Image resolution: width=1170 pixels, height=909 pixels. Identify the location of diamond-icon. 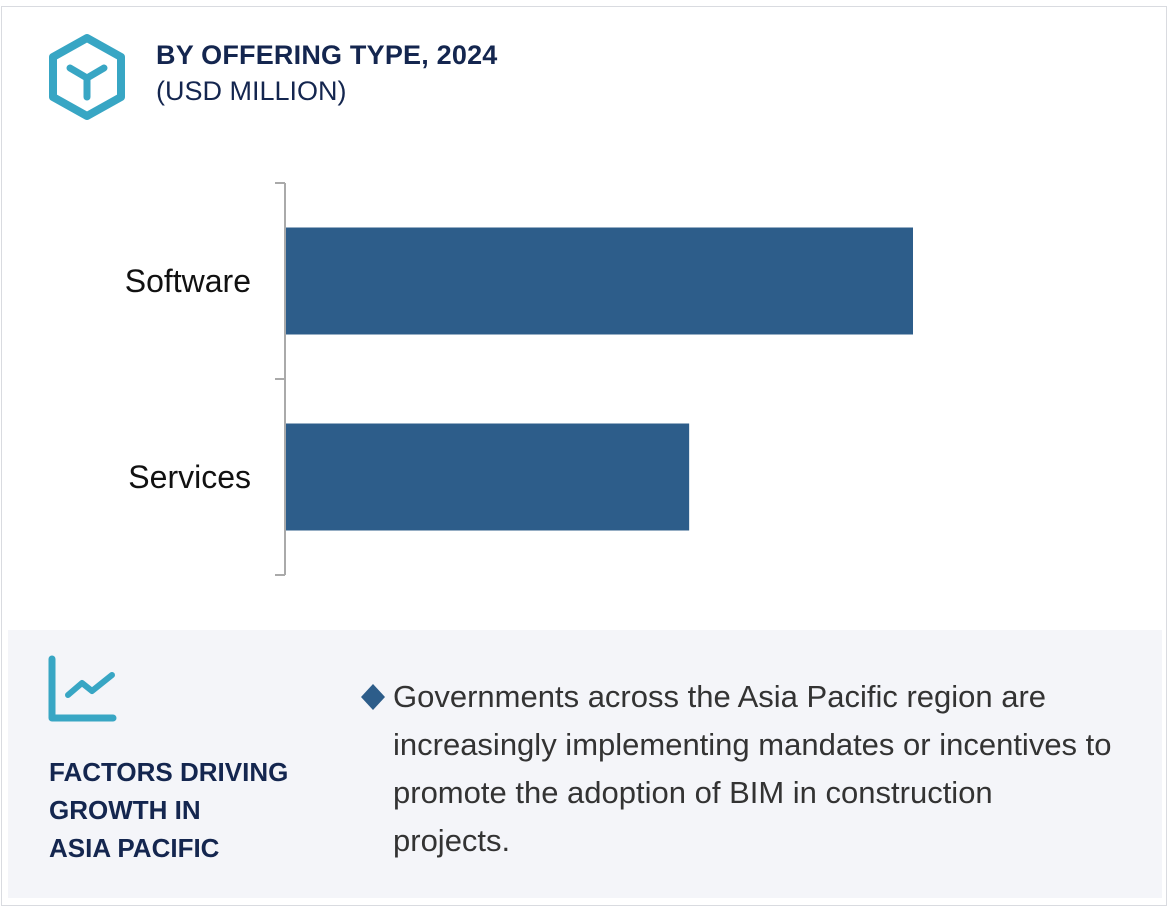
(373, 697).